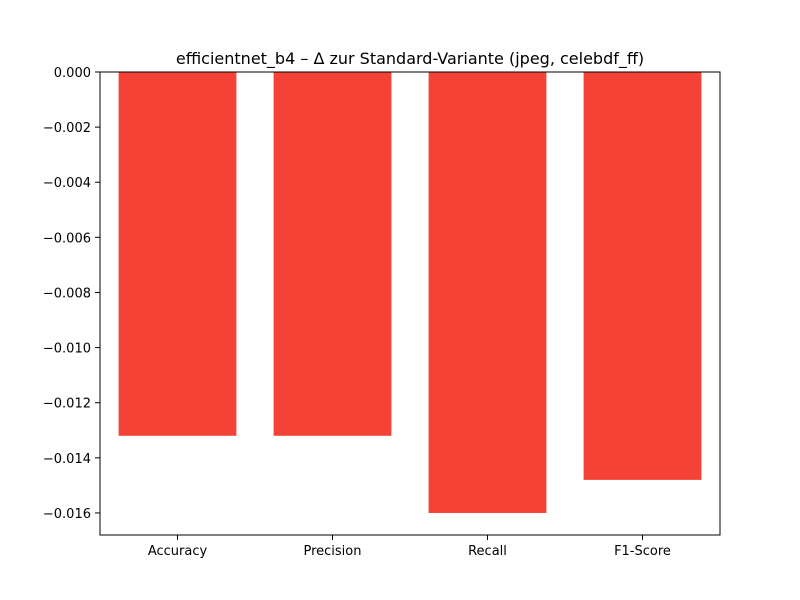  Describe the element at coordinates (332, 254) in the screenshot. I see `bar-precision` at that location.